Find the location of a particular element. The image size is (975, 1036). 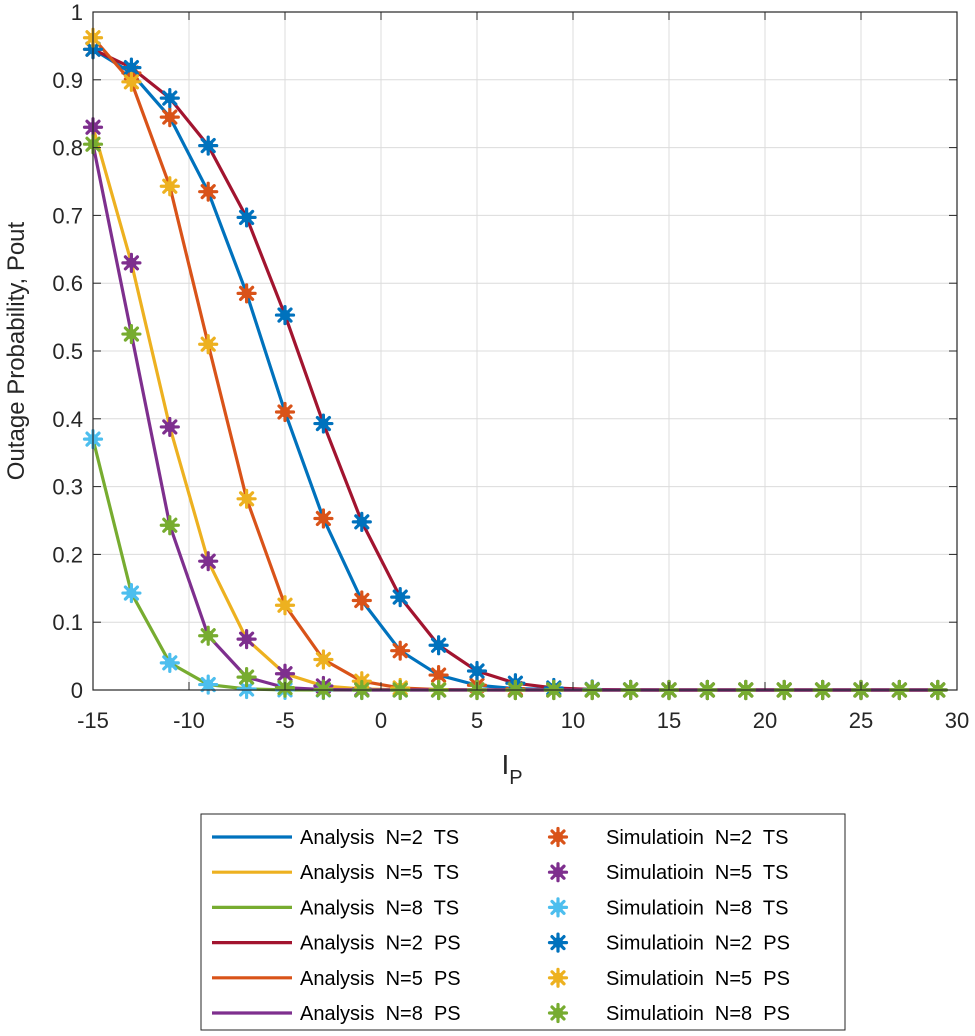

legend-label: Simulatioin N=2 PS is located at coordinates (698, 944).